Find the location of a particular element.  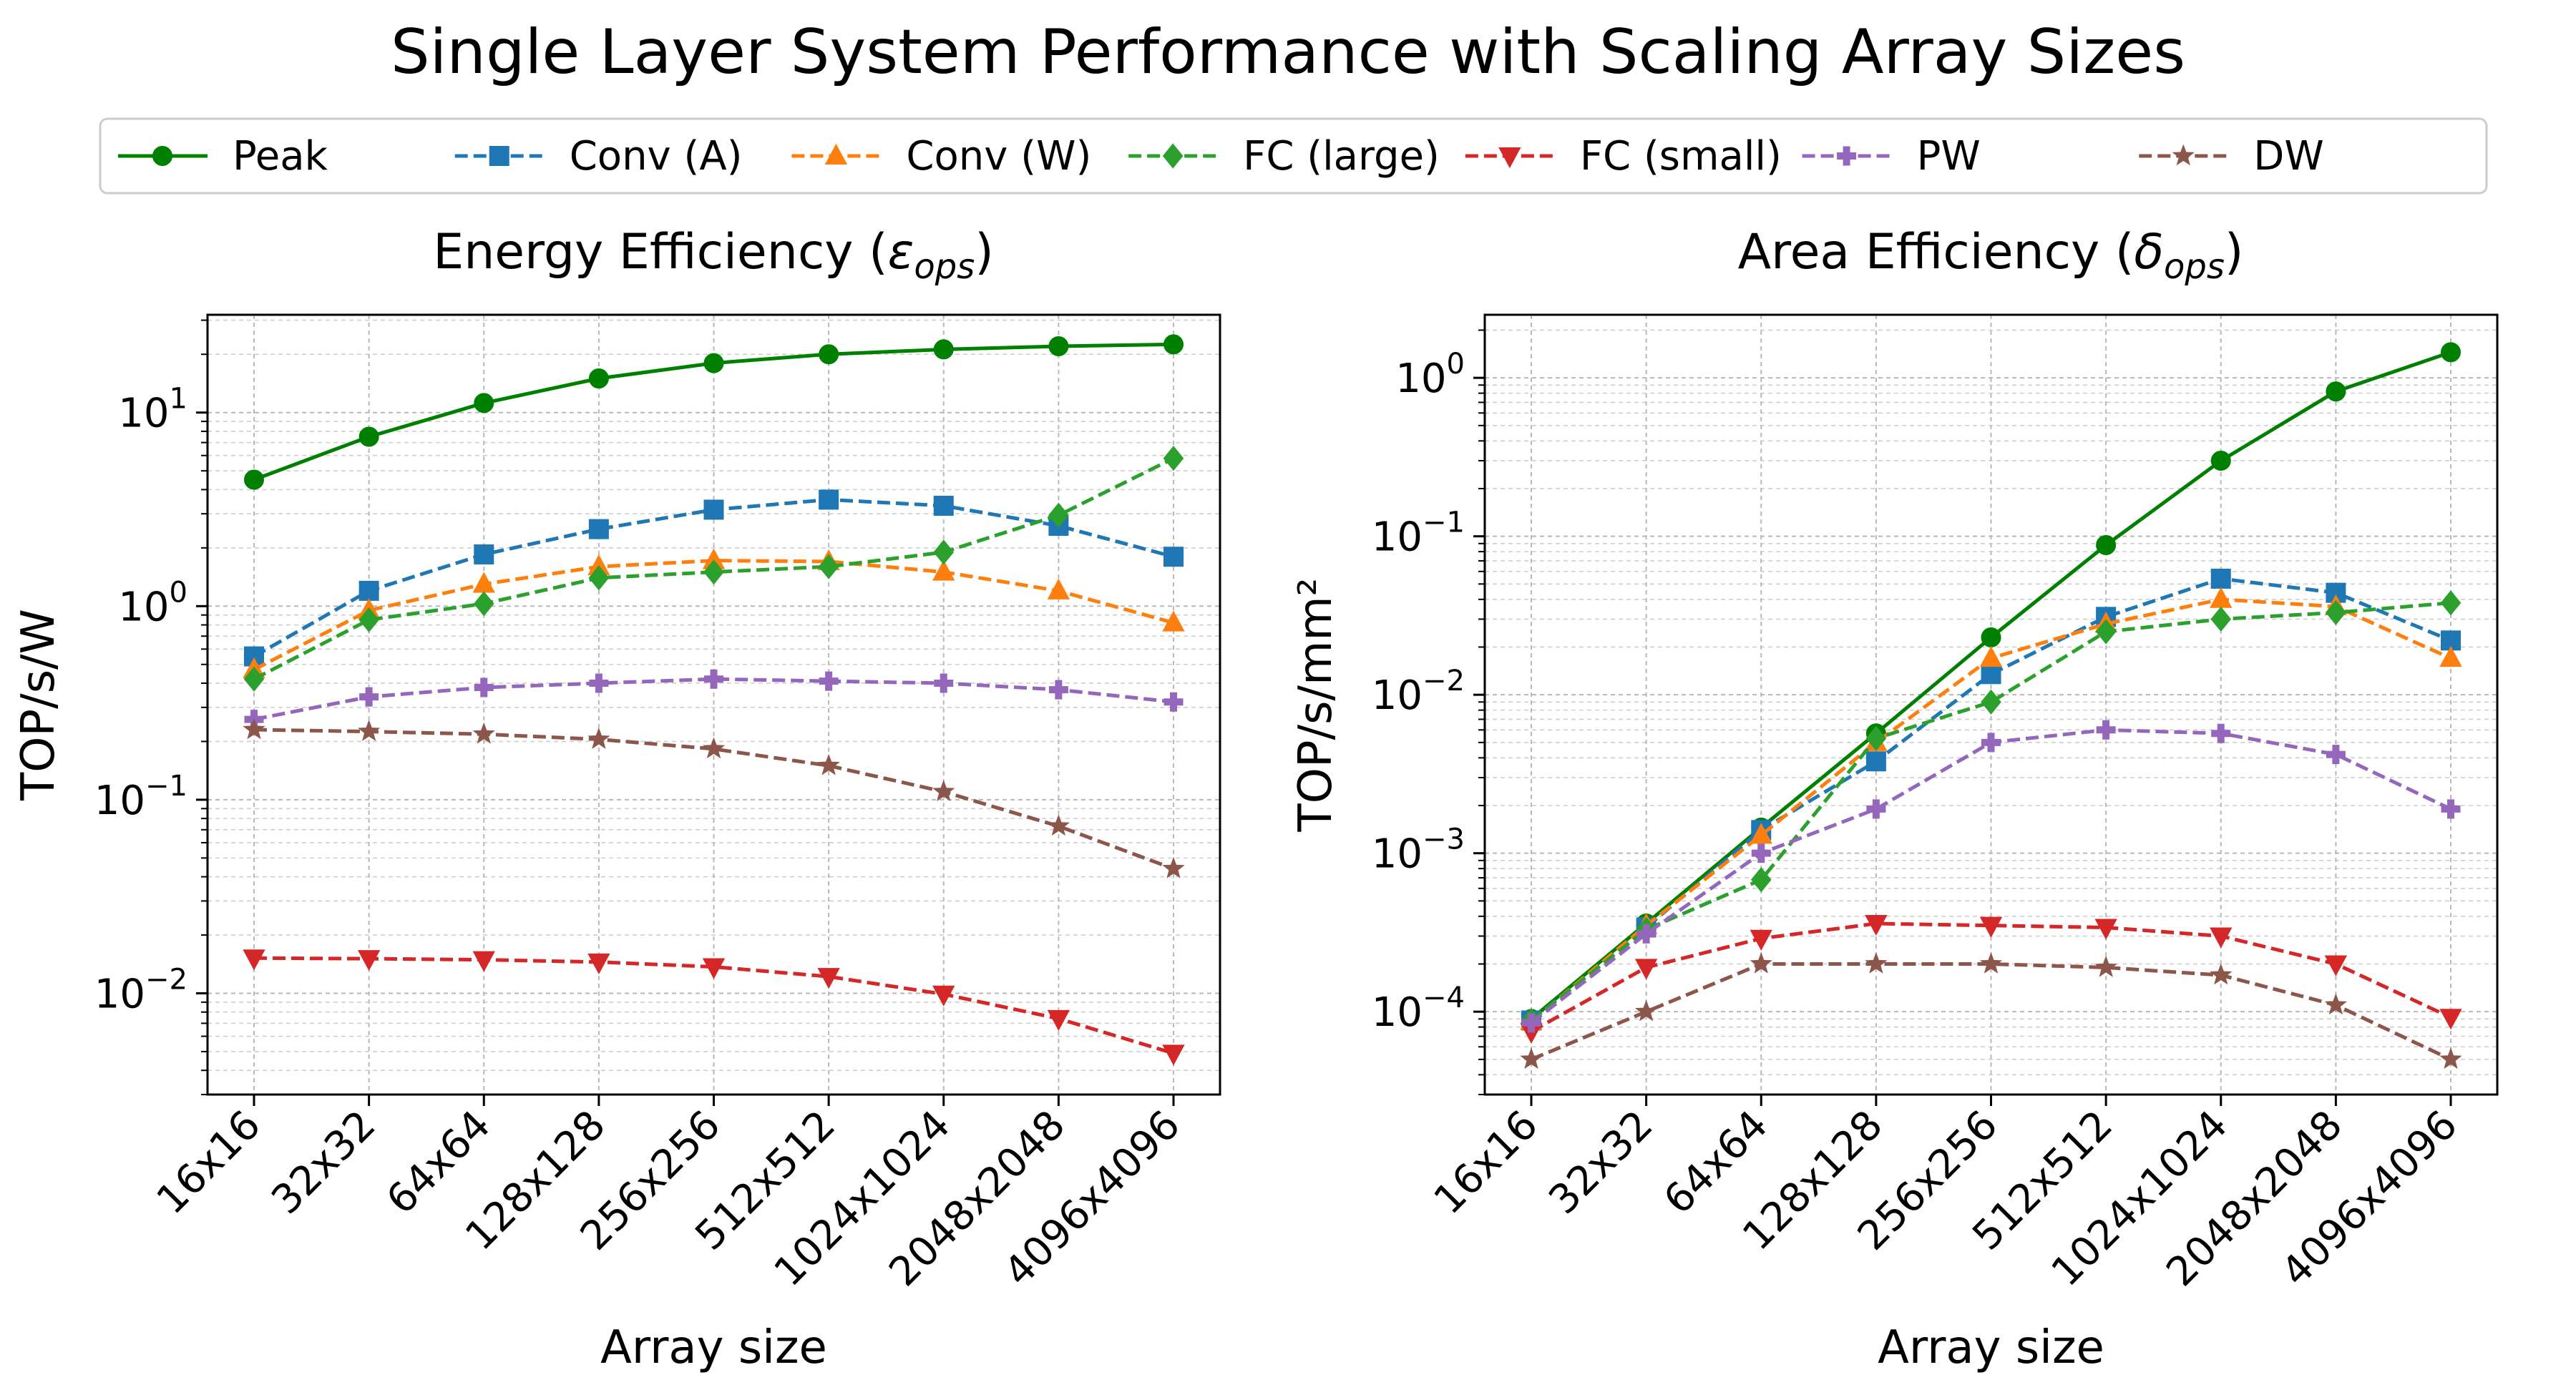

y-axis-label: TOP/s/mm² is located at coordinates (1315, 705).